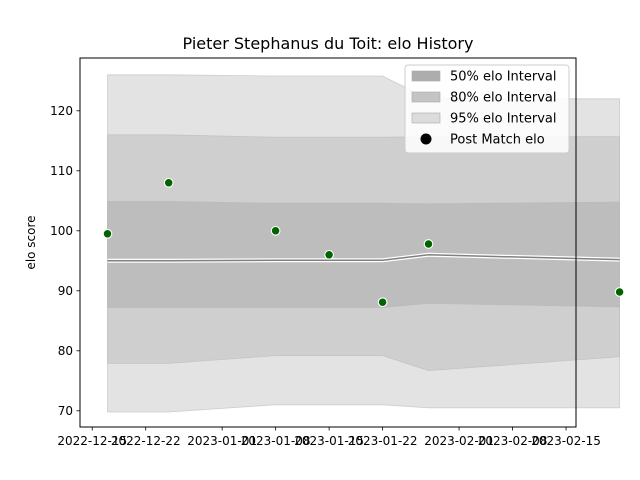  What do you see at coordinates (426, 139) in the screenshot?
I see `legend-marker-post-match-elo` at bounding box center [426, 139].